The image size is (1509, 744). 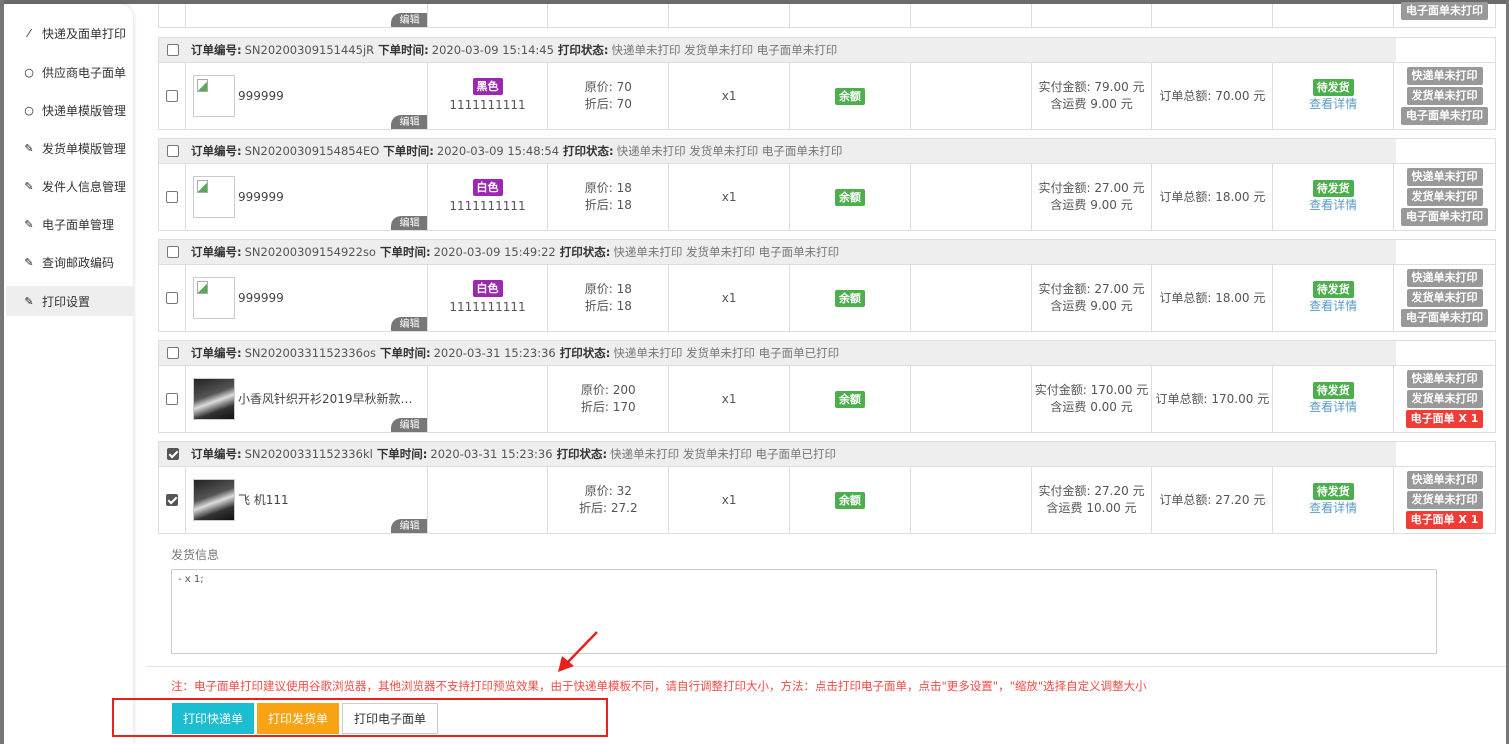 What do you see at coordinates (494, 252) in the screenshot?
I see `order-time: 2020-03-09 15:49:22` at bounding box center [494, 252].